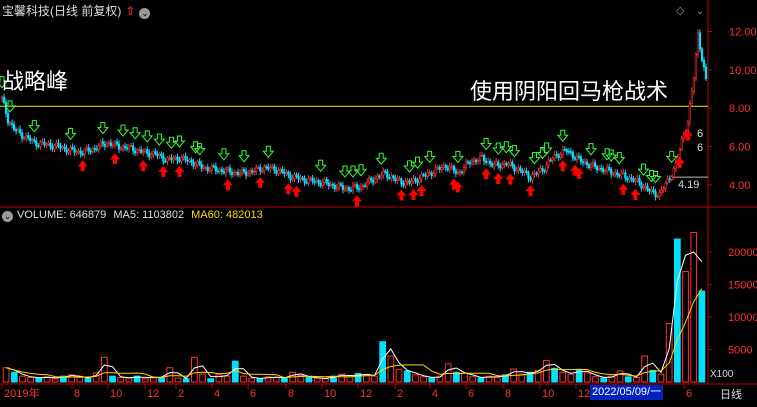 The image size is (757, 407). What do you see at coordinates (366, 394) in the screenshot?
I see `x-tick-label: 12` at bounding box center [366, 394].